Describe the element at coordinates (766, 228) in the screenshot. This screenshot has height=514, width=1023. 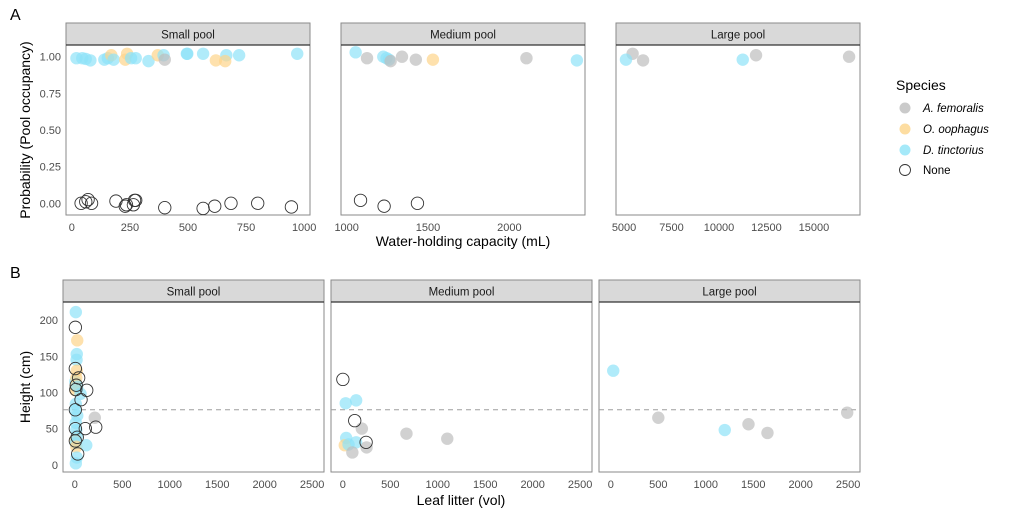
I see `x-tick-label: 12500` at that location.